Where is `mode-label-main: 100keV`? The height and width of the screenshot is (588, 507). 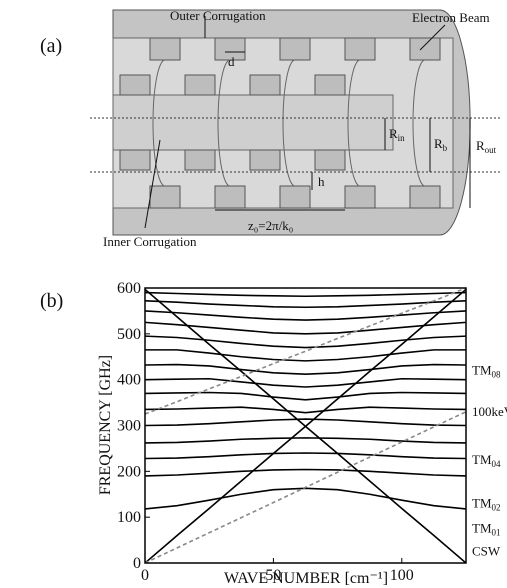 mode-label-main: 100keV is located at coordinates (489, 411).